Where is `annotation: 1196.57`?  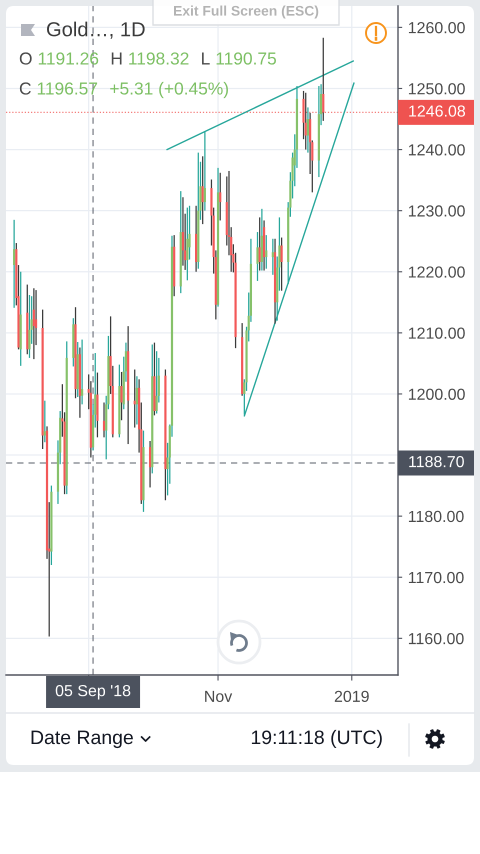
annotation: 1196.57 is located at coordinates (68, 88).